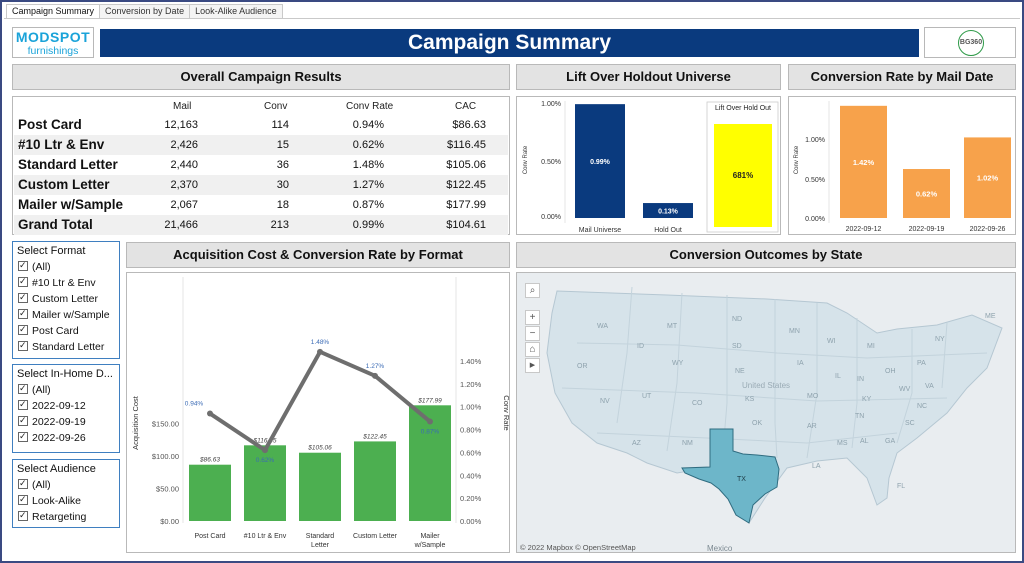  Describe the element at coordinates (816, 466) in the screenshot. I see `state-label: LA` at that location.